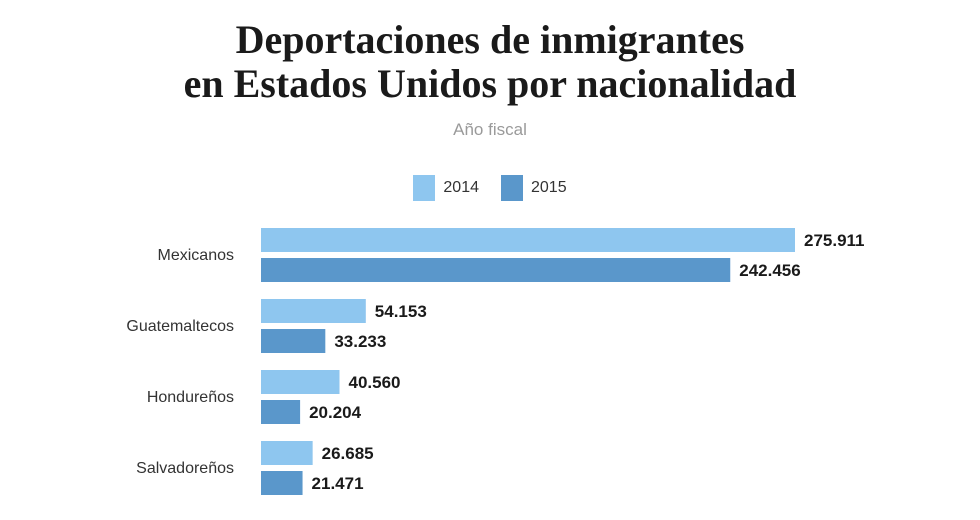  What do you see at coordinates (180, 326) in the screenshot?
I see `category-label-guatemaltecos: Guatemaltecos` at bounding box center [180, 326].